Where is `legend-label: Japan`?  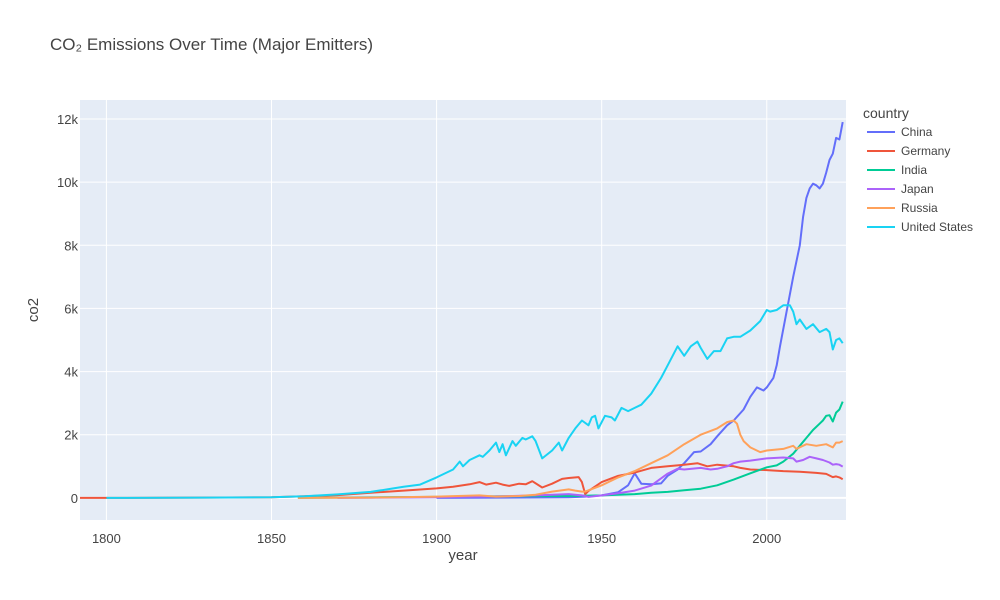 legend-label: Japan is located at coordinates (917, 189).